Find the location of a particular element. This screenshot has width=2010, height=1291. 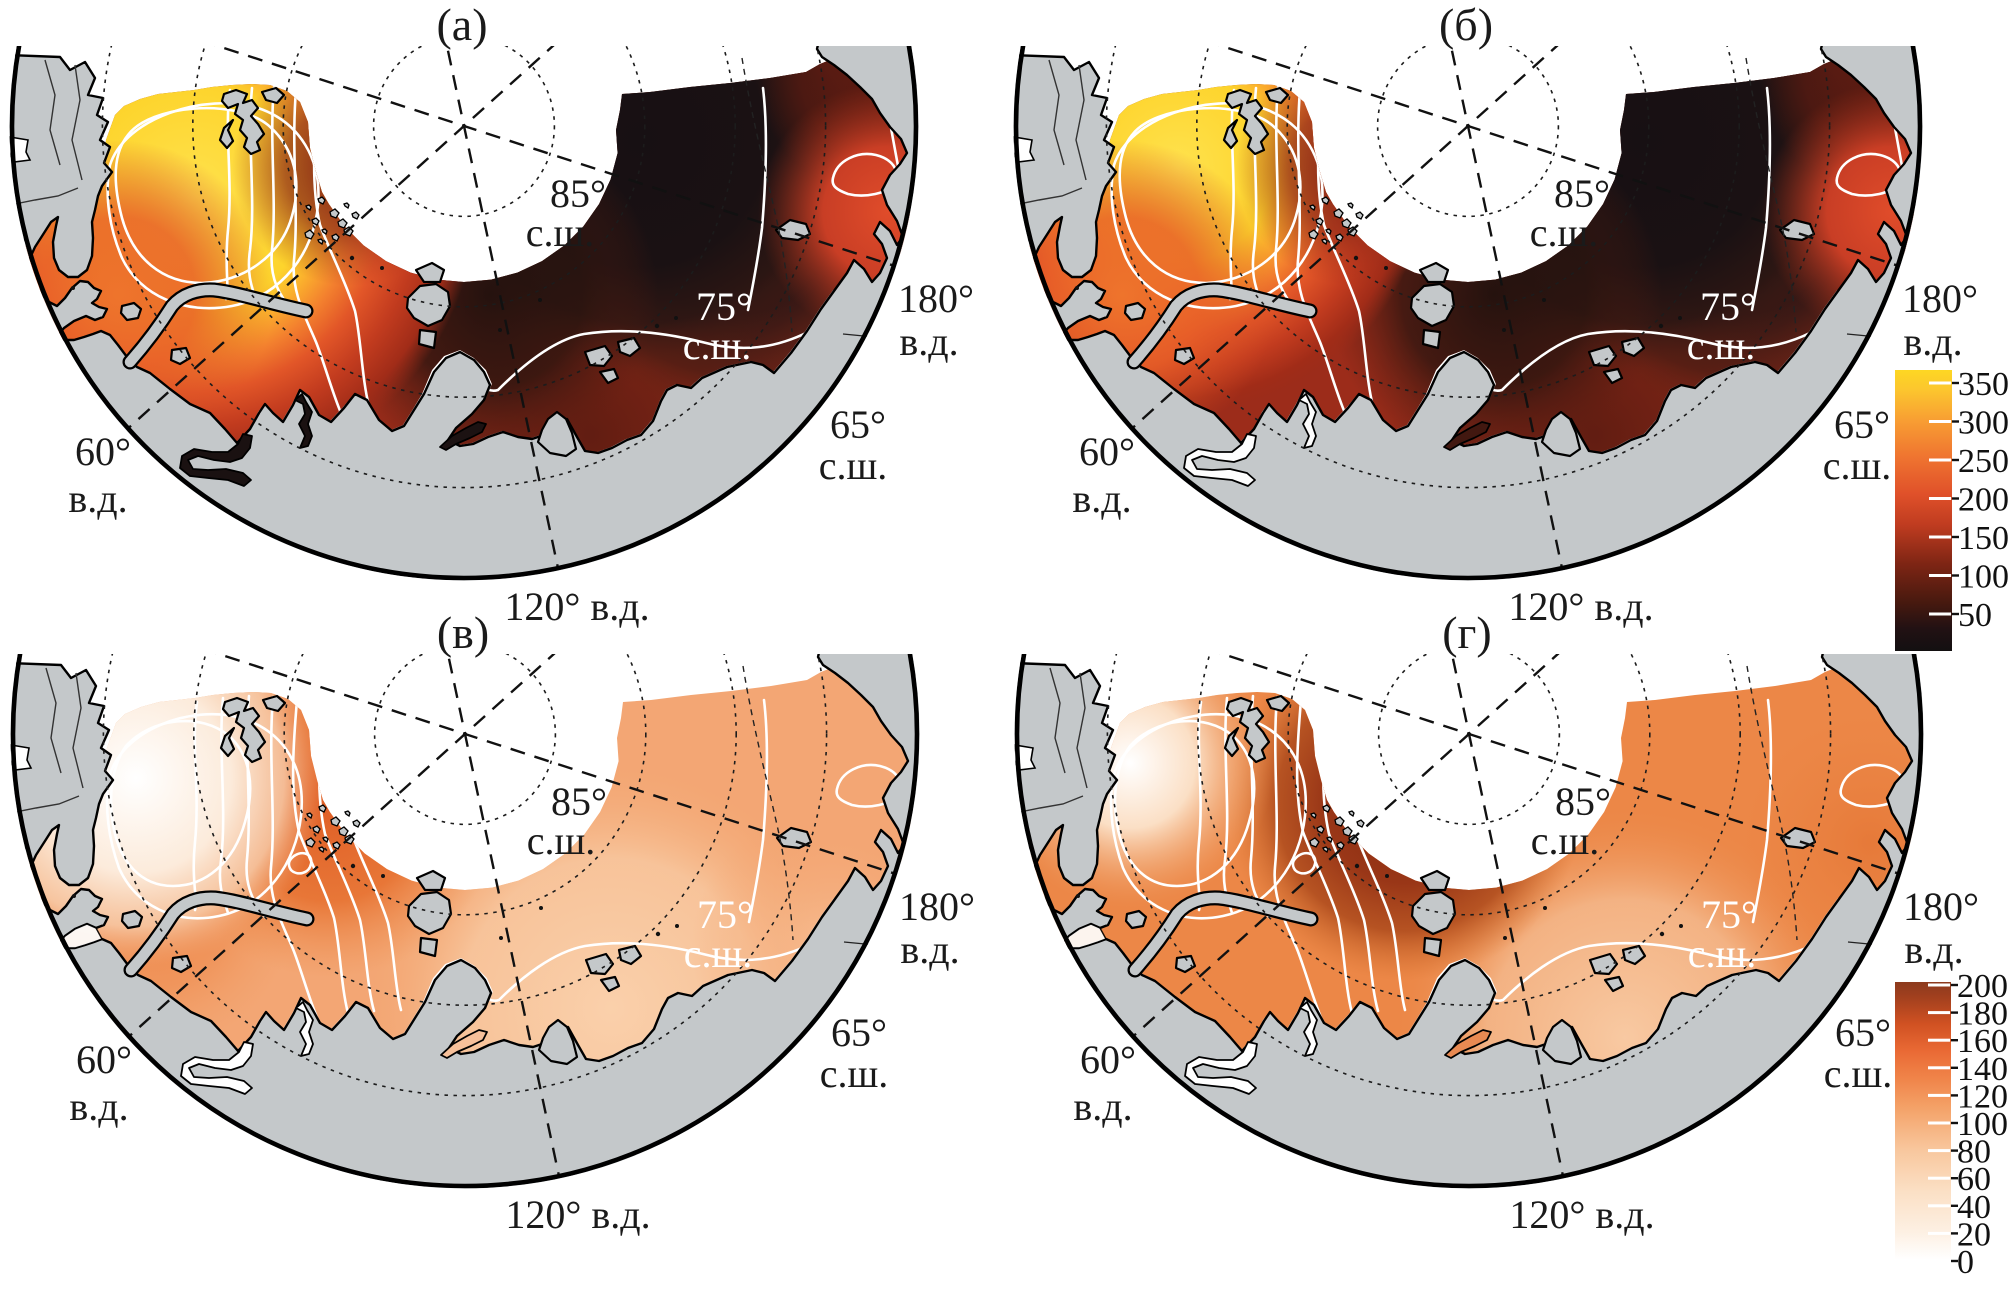

svg-text: 250 is located at coordinates (1983, 461).